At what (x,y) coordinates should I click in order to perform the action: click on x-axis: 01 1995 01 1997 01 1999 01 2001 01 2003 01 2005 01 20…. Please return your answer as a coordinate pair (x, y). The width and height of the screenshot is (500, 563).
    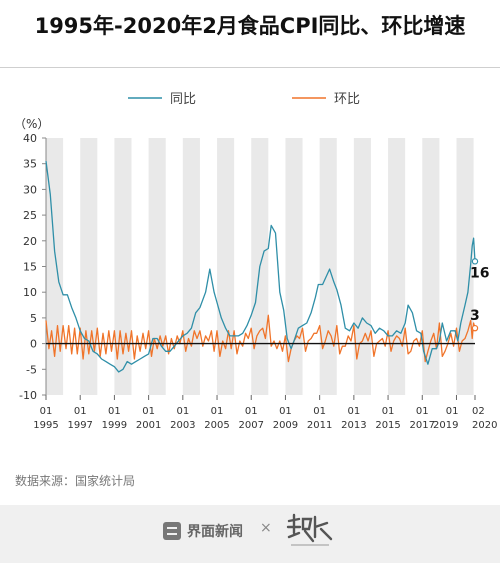
    Looking at the image, I should click on (265, 413).